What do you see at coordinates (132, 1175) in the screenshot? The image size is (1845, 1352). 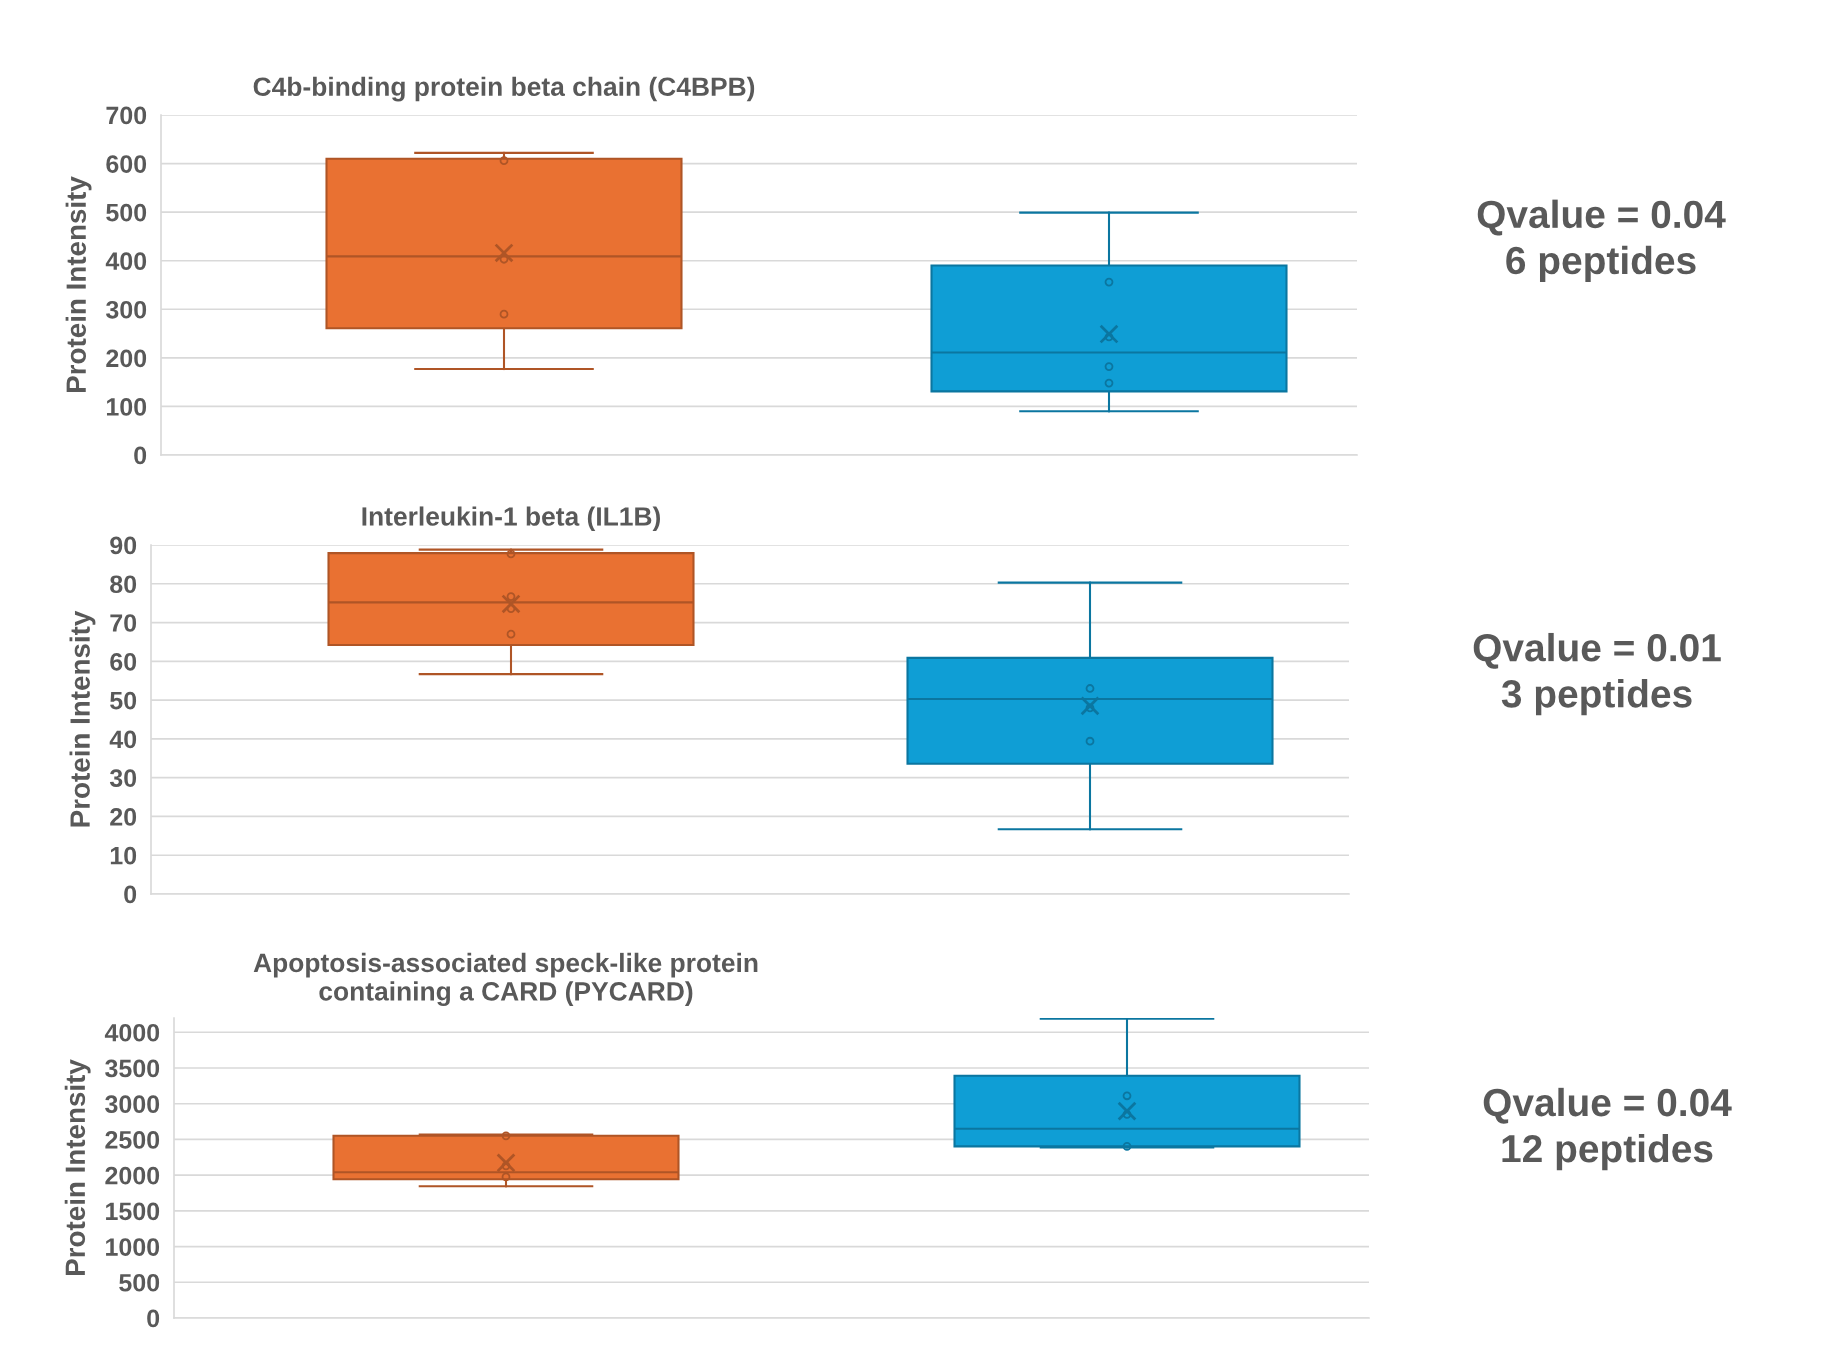 I see `y-tick-label: 2000` at bounding box center [132, 1175].